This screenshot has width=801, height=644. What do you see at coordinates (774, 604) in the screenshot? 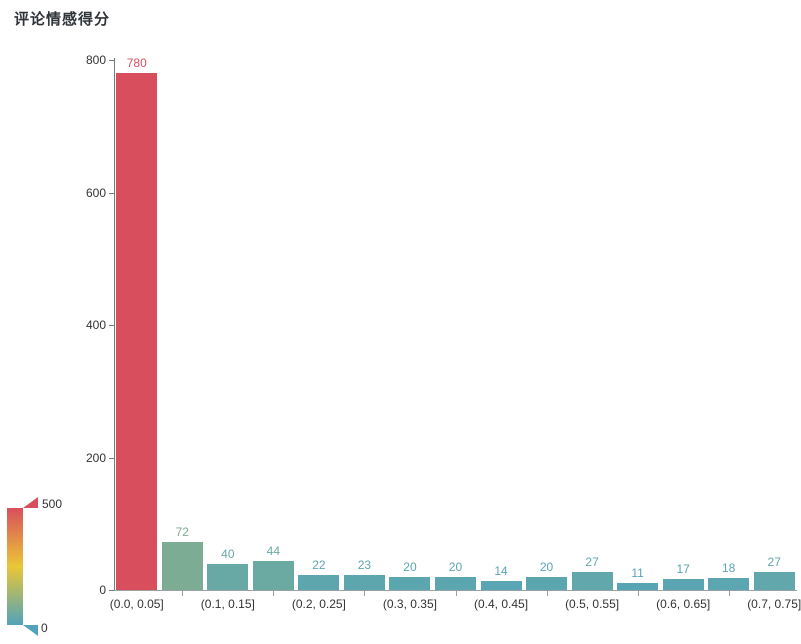
I see `x-axis-label: (0.7, 0.75]` at bounding box center [774, 604].